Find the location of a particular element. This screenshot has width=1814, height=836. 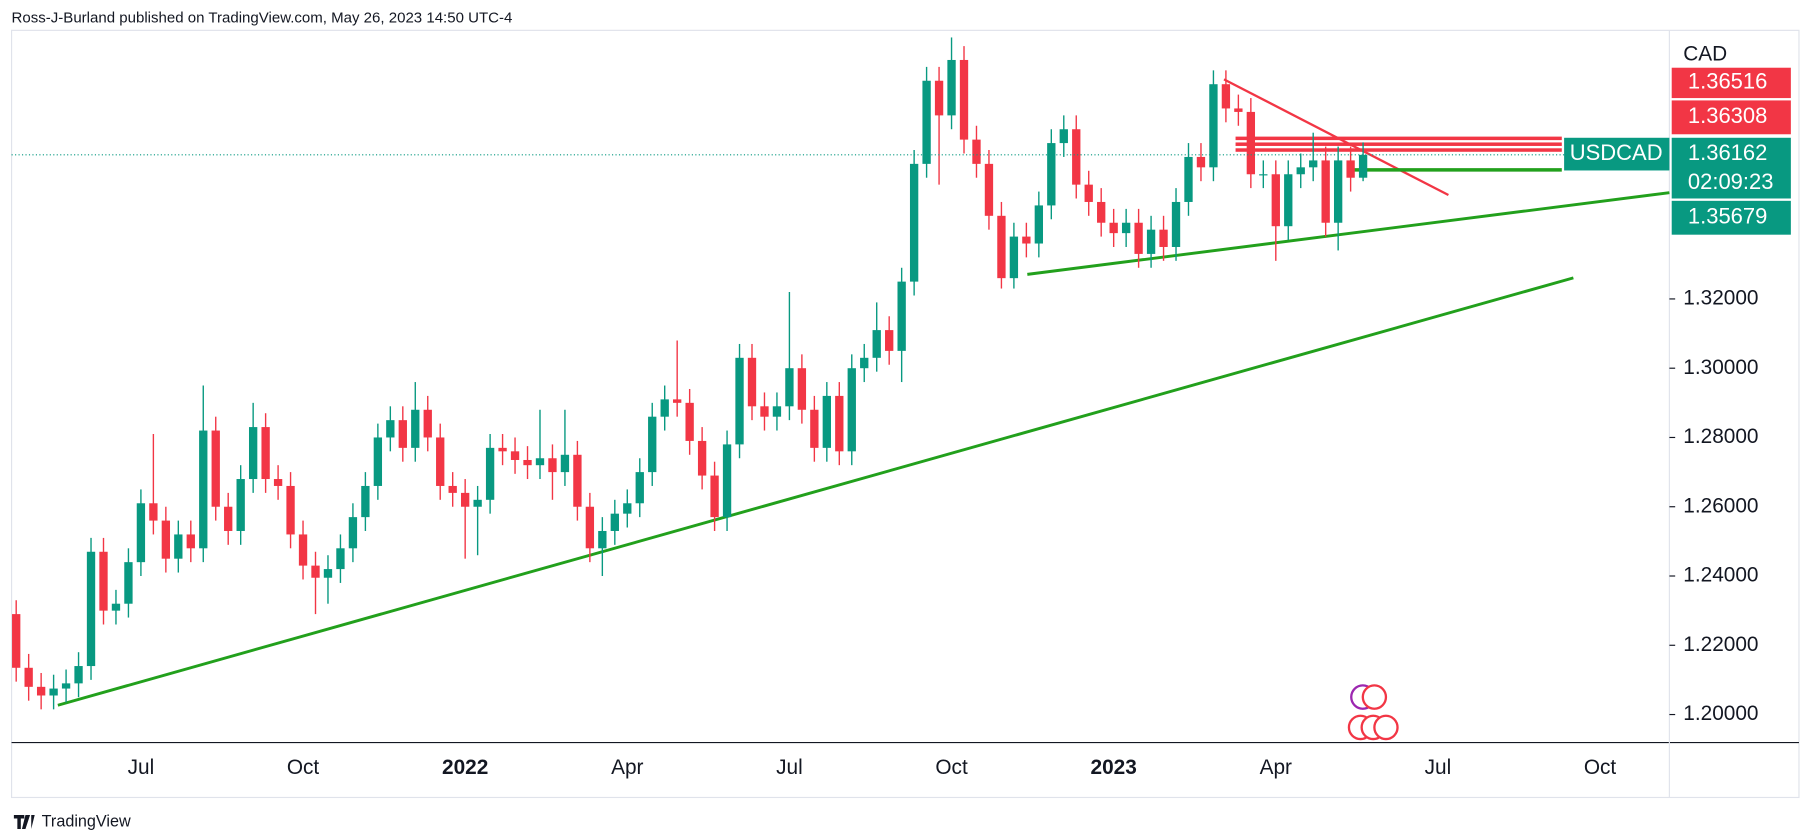

price-tag-label: 1.36308 is located at coordinates (1727, 115).